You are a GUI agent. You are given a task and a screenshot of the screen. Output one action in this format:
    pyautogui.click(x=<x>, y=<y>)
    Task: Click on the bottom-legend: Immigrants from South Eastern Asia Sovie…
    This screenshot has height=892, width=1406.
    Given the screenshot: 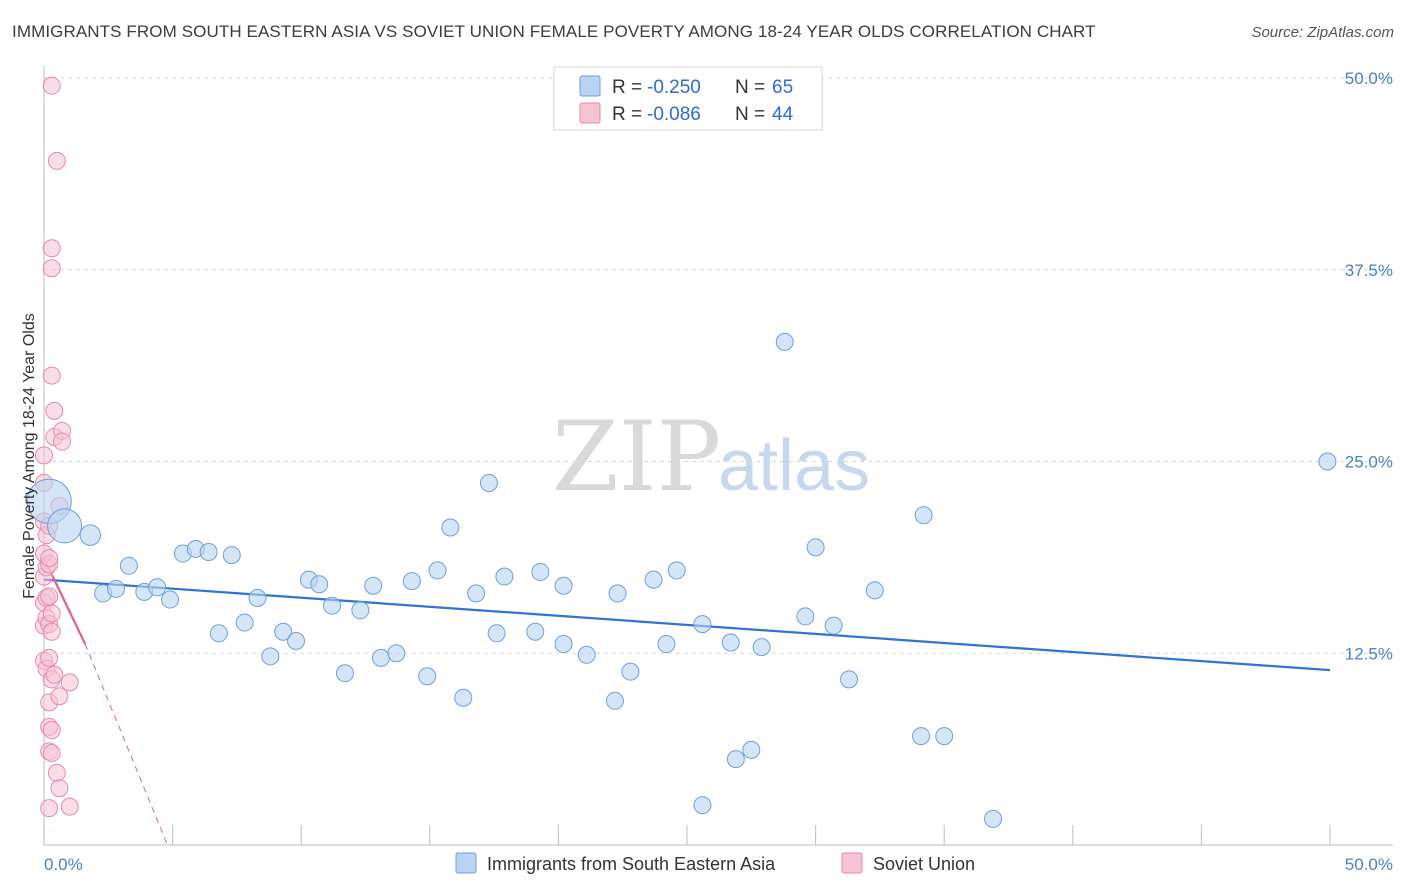 What is the action you would take?
    pyautogui.click(x=715, y=863)
    